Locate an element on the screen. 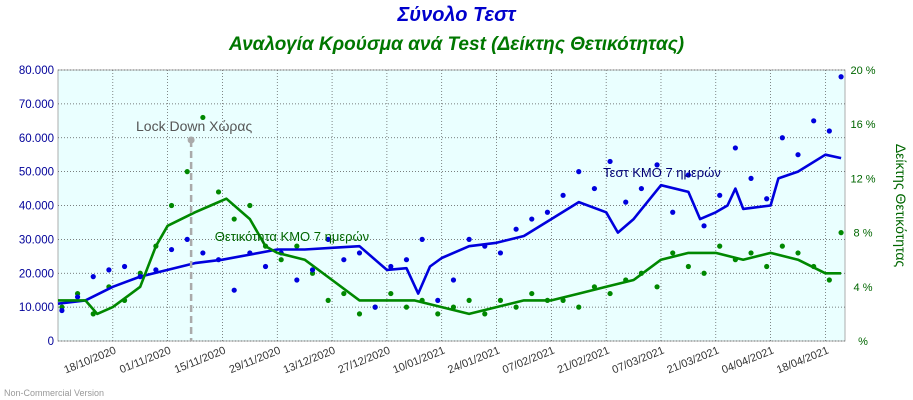  x-tick-label: 10/01/2021 is located at coordinates (419, 361).